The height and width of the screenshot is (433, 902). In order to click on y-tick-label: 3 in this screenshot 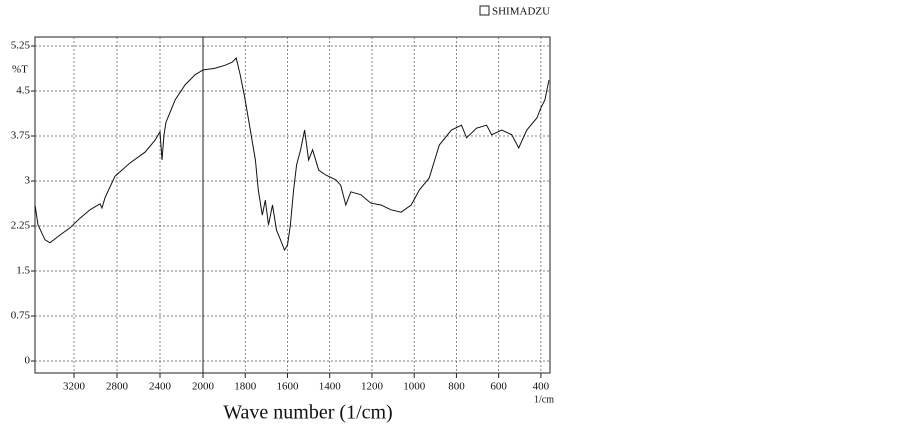, I will do `click(28, 181)`.